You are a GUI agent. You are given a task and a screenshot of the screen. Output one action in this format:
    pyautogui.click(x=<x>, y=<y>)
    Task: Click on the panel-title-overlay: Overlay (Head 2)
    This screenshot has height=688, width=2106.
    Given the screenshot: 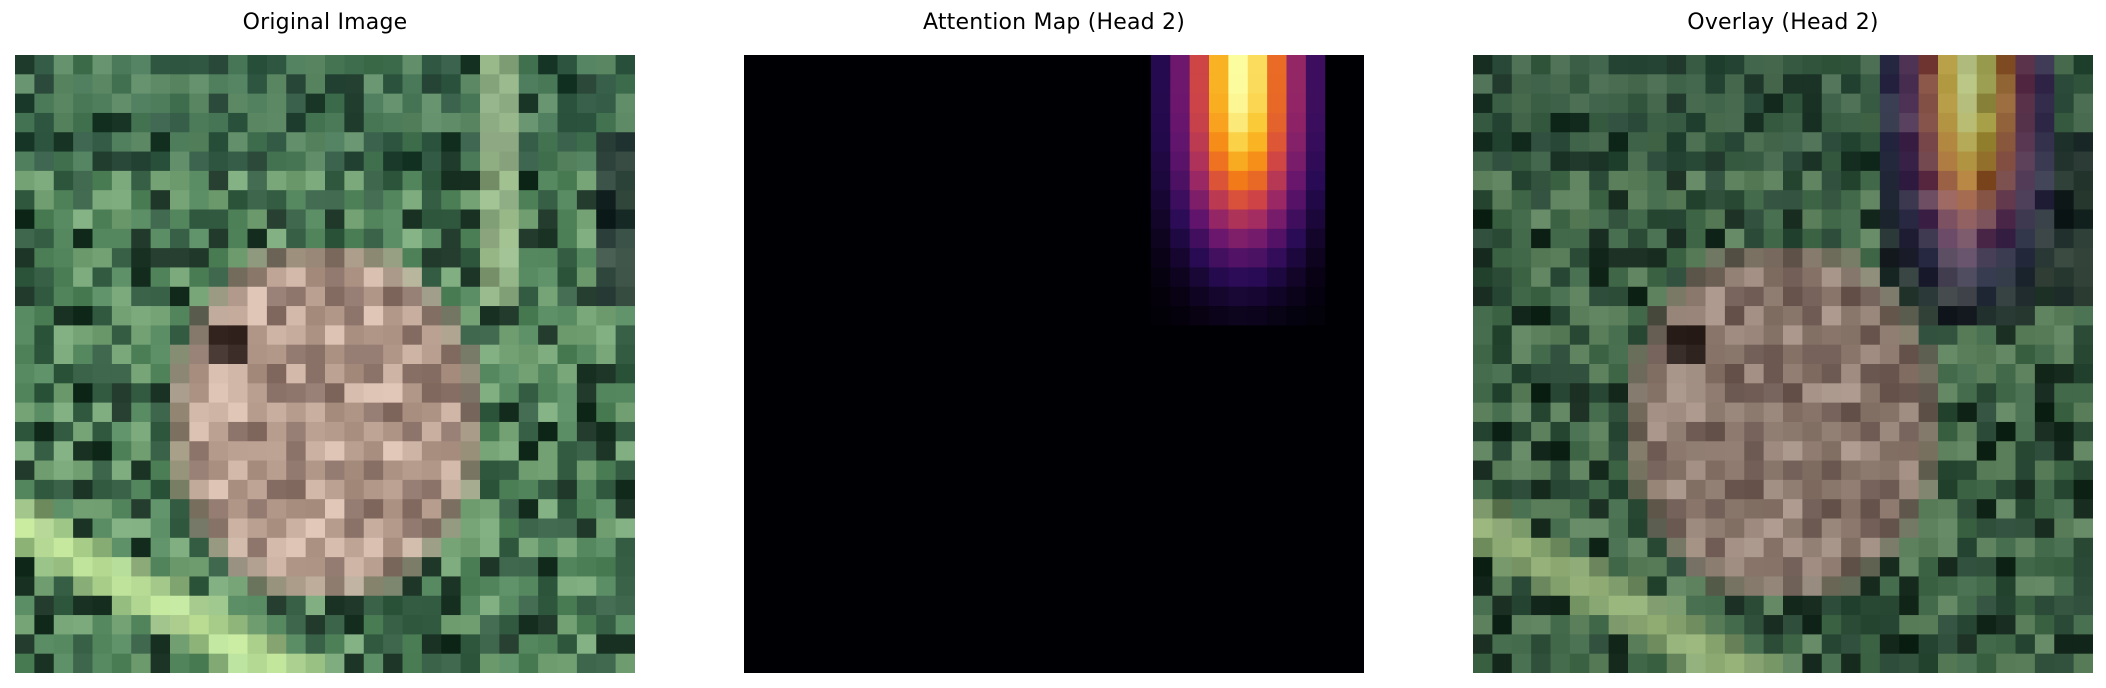 What is the action you would take?
    pyautogui.click(x=1783, y=22)
    